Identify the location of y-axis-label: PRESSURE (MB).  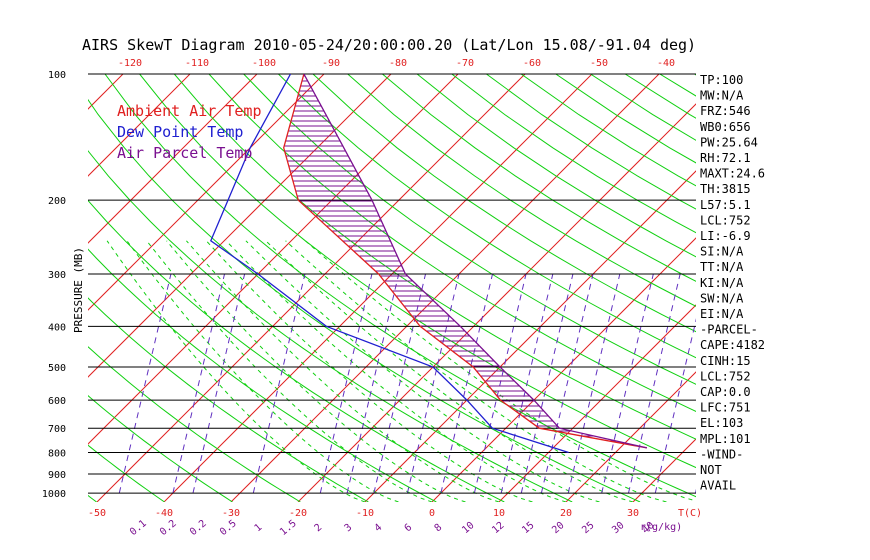
(78, 290).